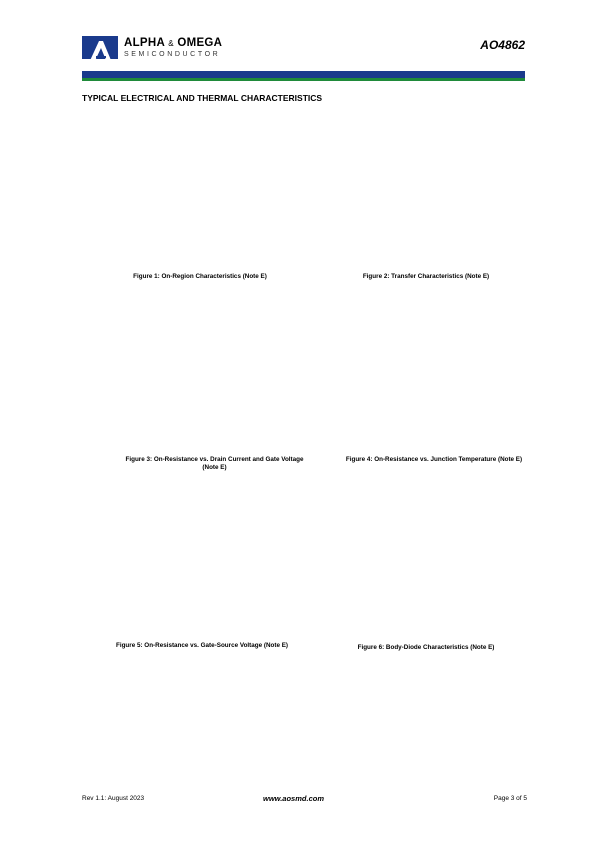 This screenshot has height=842, width=595. What do you see at coordinates (110, 145) in the screenshot?
I see `y-tick-label: 12` at bounding box center [110, 145].